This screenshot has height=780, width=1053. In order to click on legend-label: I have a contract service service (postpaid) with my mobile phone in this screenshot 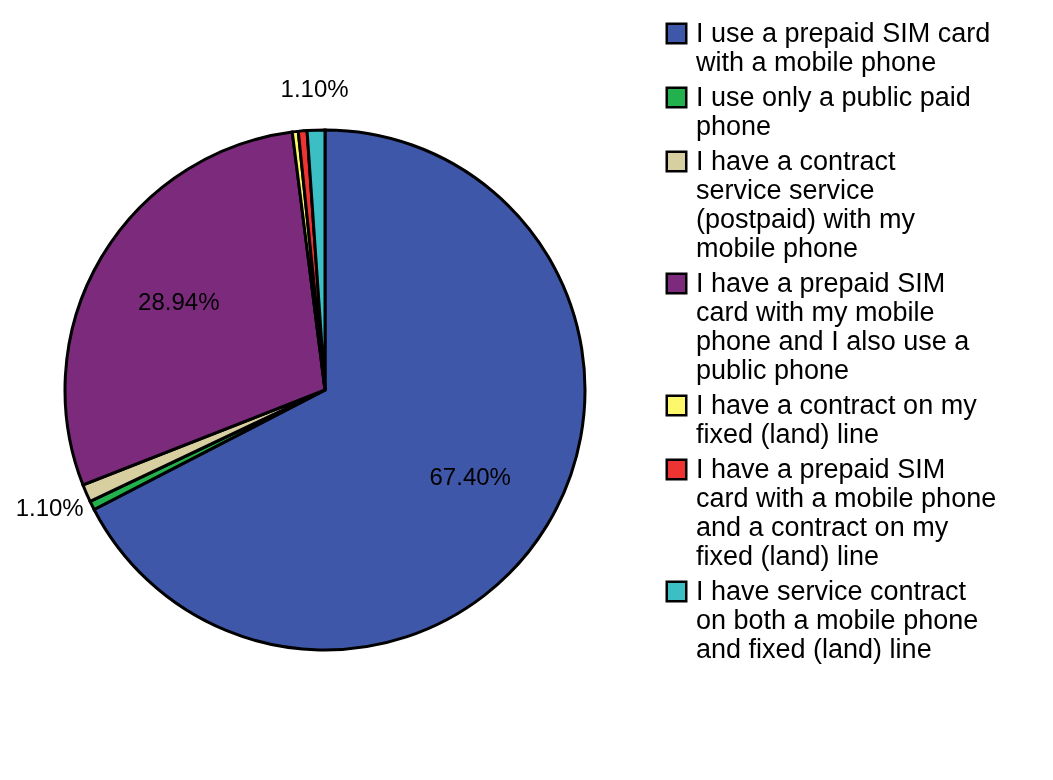, I will do `click(806, 204)`.